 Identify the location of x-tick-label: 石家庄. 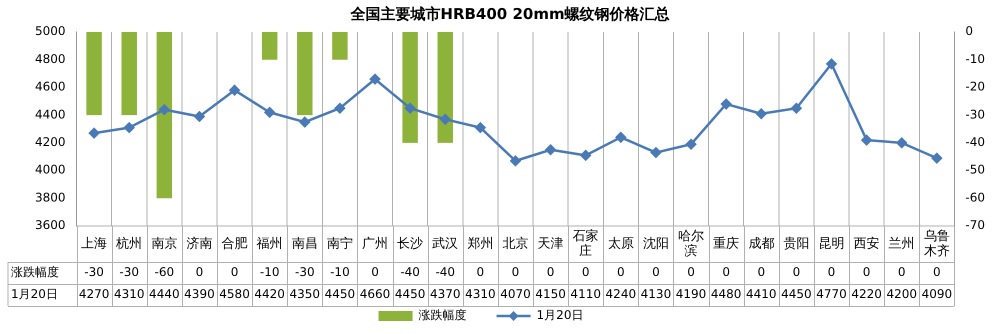
(585, 243).